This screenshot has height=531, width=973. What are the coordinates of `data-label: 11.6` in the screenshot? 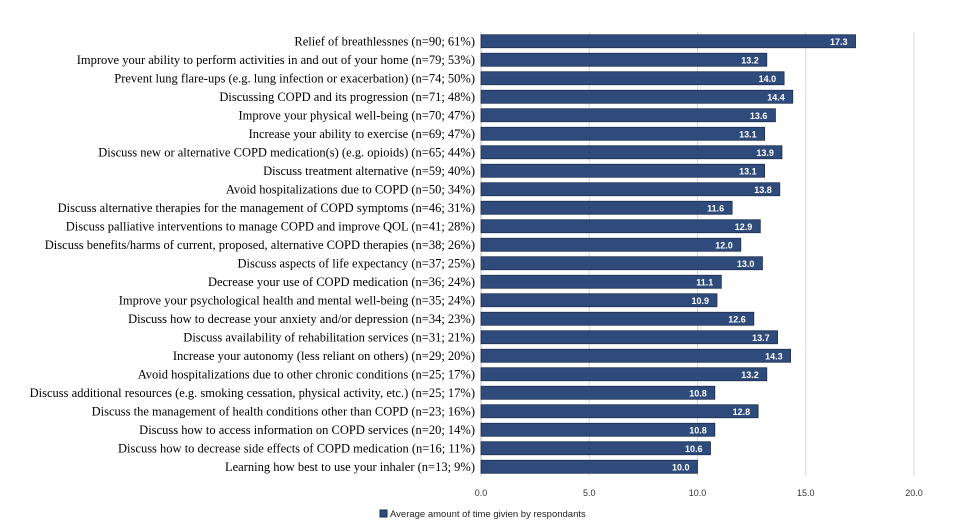 It's located at (715, 208).